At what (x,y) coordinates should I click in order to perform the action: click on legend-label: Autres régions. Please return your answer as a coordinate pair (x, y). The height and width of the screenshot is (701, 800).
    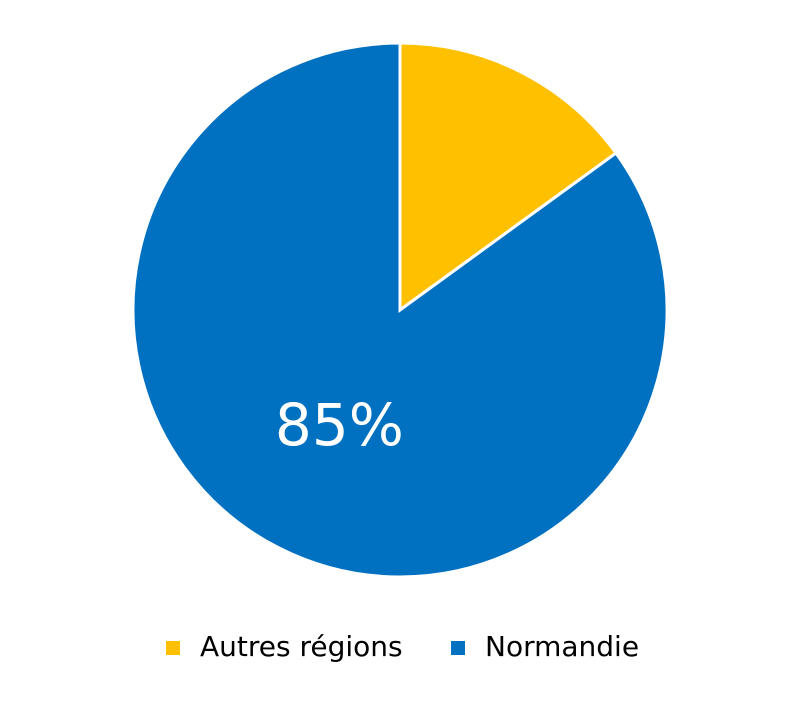
    Looking at the image, I should click on (301, 646).